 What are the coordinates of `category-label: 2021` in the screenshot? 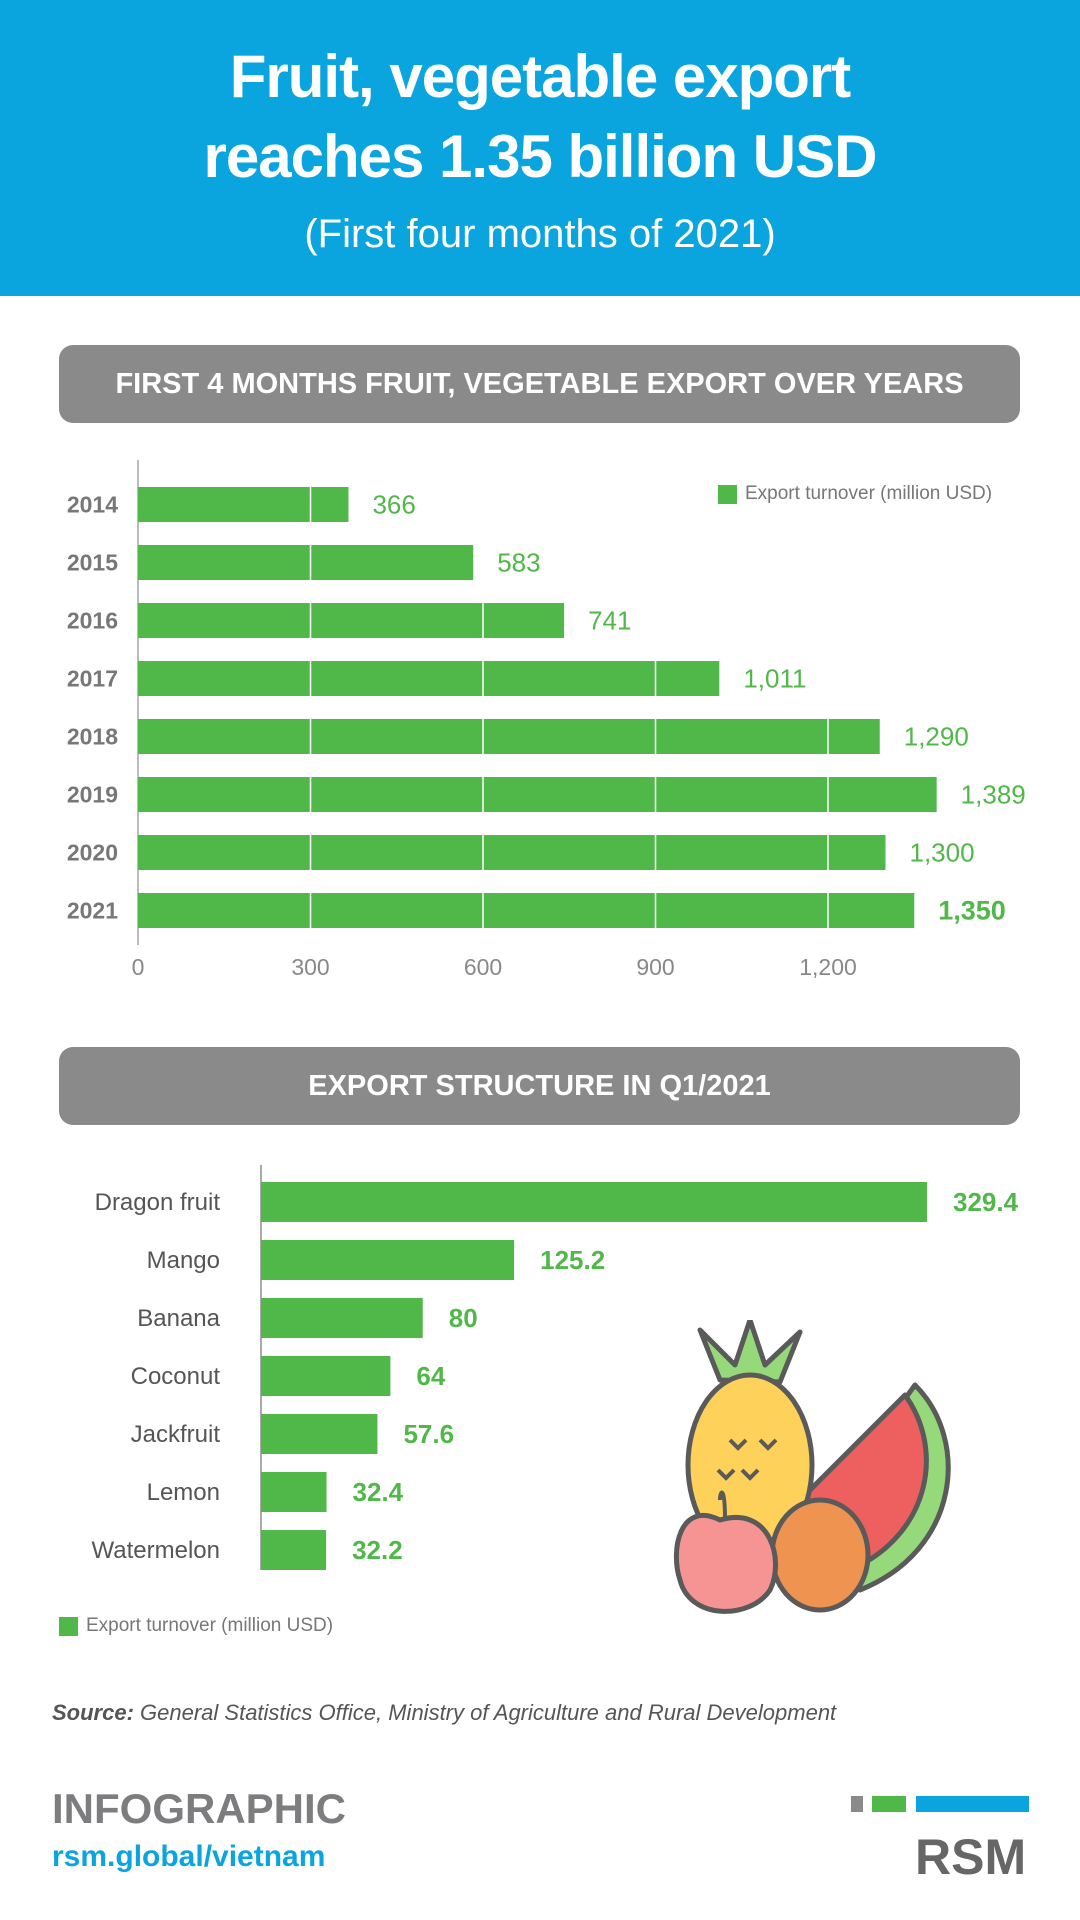 It's located at (92, 911).